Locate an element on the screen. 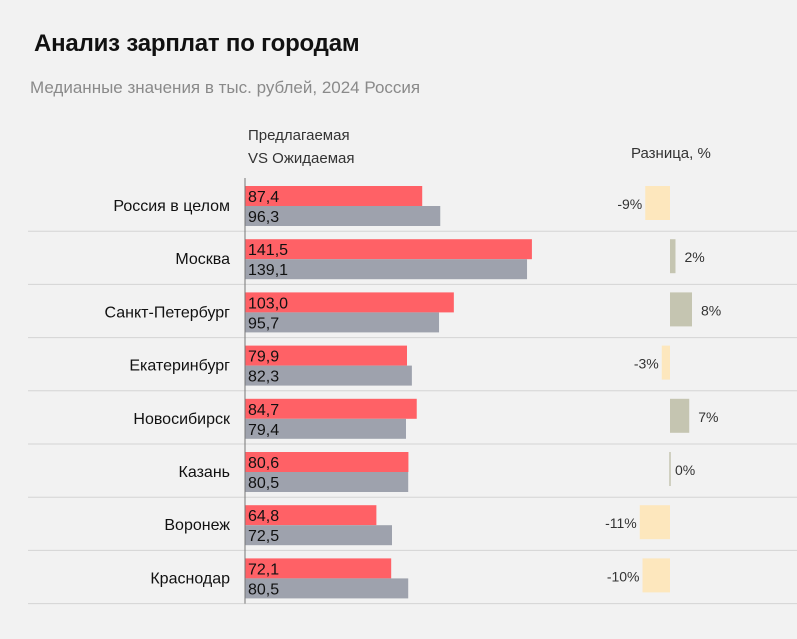 The width and height of the screenshot is (797, 639). category-label: Краснодар is located at coordinates (190, 578).